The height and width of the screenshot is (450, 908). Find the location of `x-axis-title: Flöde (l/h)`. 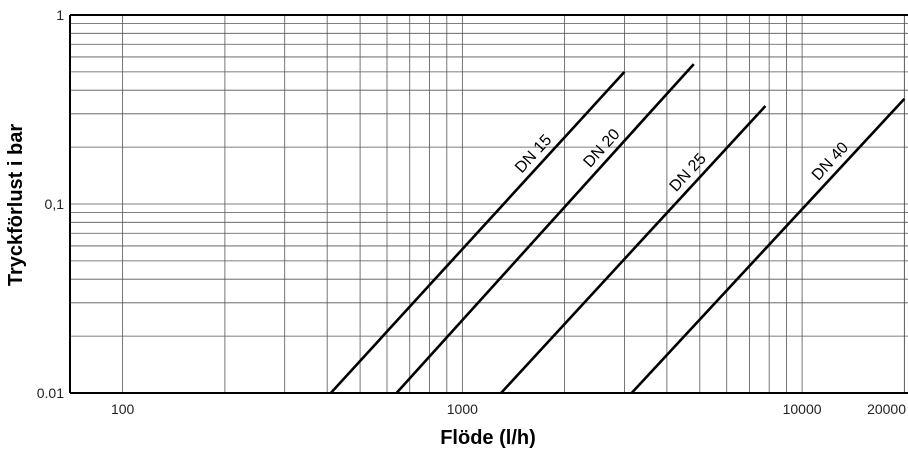

x-axis-title: Flöde (l/h) is located at coordinates (488, 438).